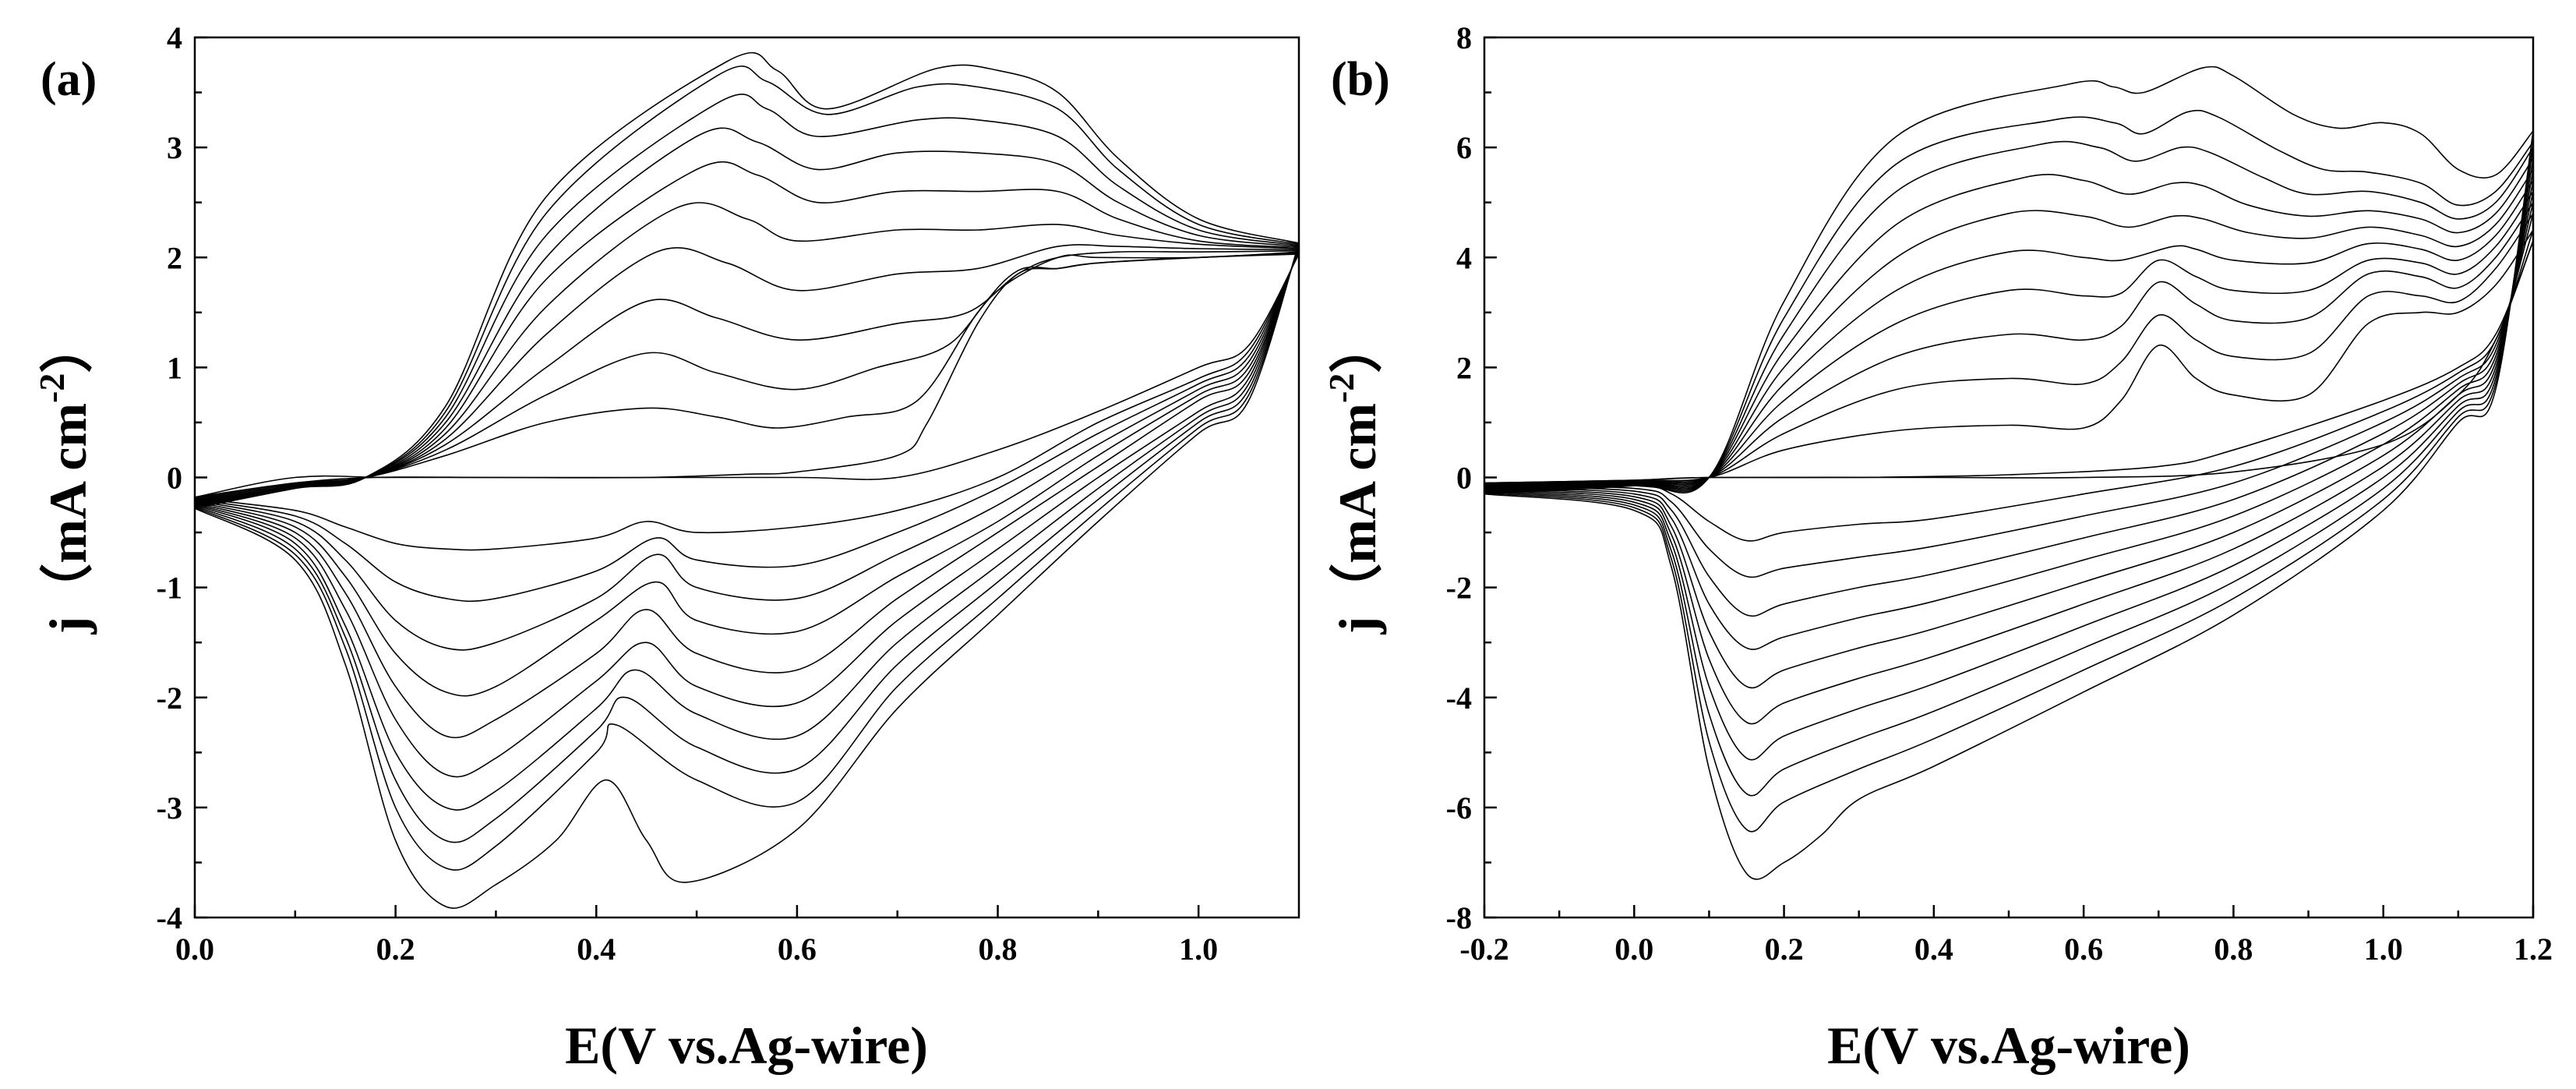  I want to click on panel-a-y-title-close: ）, so click(67, 346).